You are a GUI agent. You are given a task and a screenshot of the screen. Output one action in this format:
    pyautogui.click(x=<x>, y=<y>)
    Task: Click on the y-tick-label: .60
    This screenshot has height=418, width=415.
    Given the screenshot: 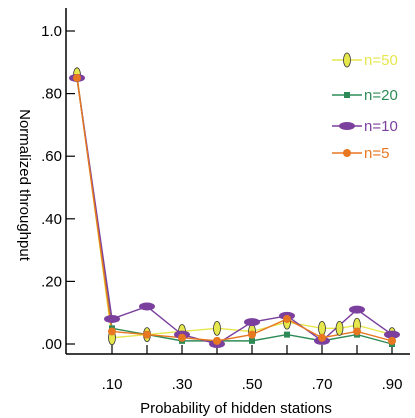 What is the action you would take?
    pyautogui.click(x=51, y=156)
    